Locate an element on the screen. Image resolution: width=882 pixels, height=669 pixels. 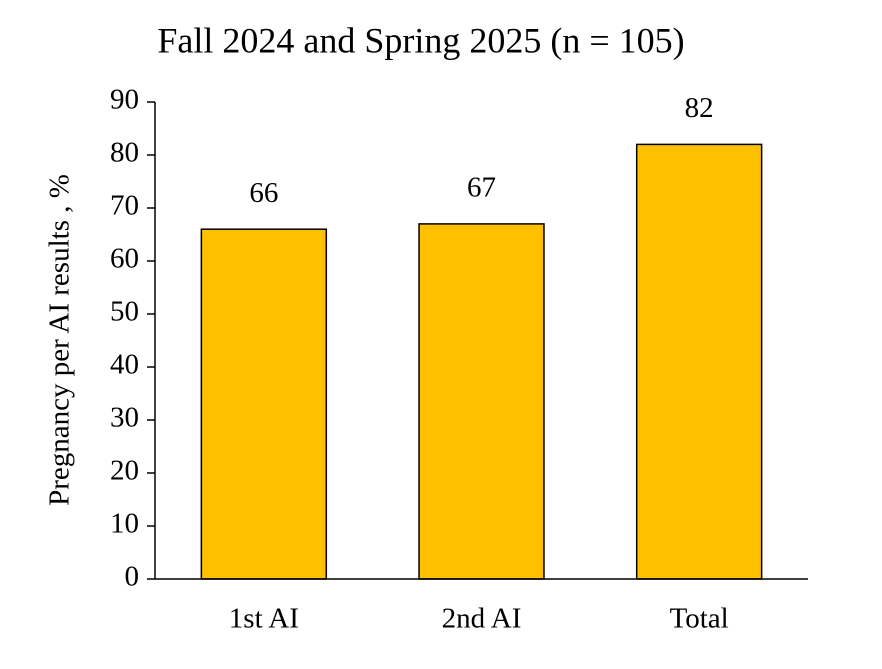
y-tick-label: 0 is located at coordinates (132, 577).